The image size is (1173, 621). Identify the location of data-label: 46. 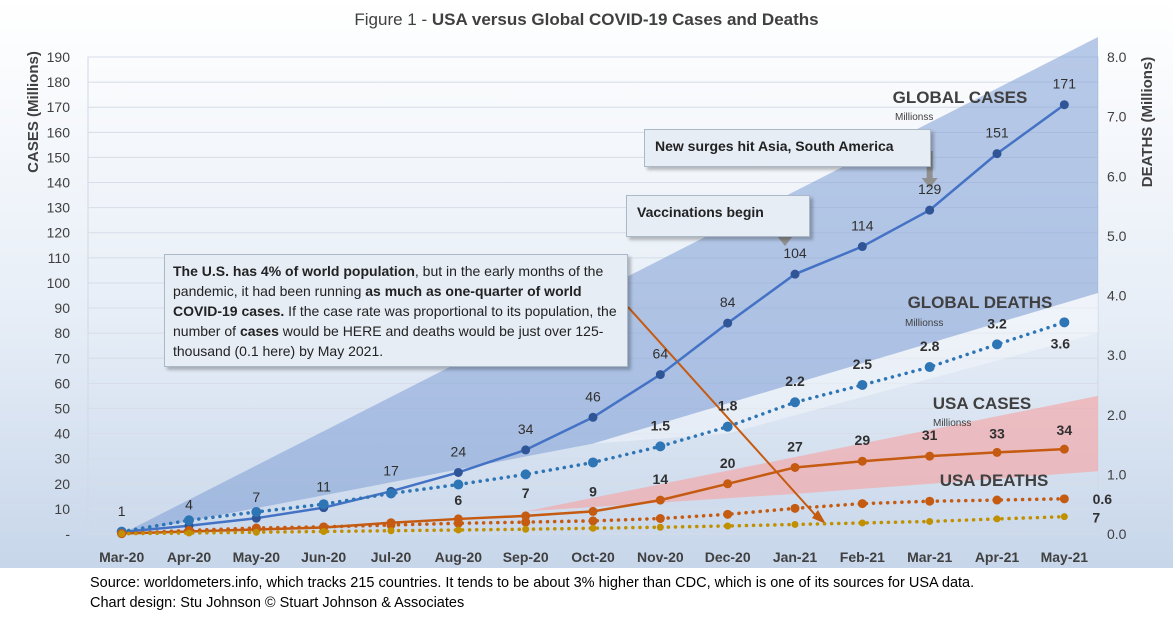
(593, 396).